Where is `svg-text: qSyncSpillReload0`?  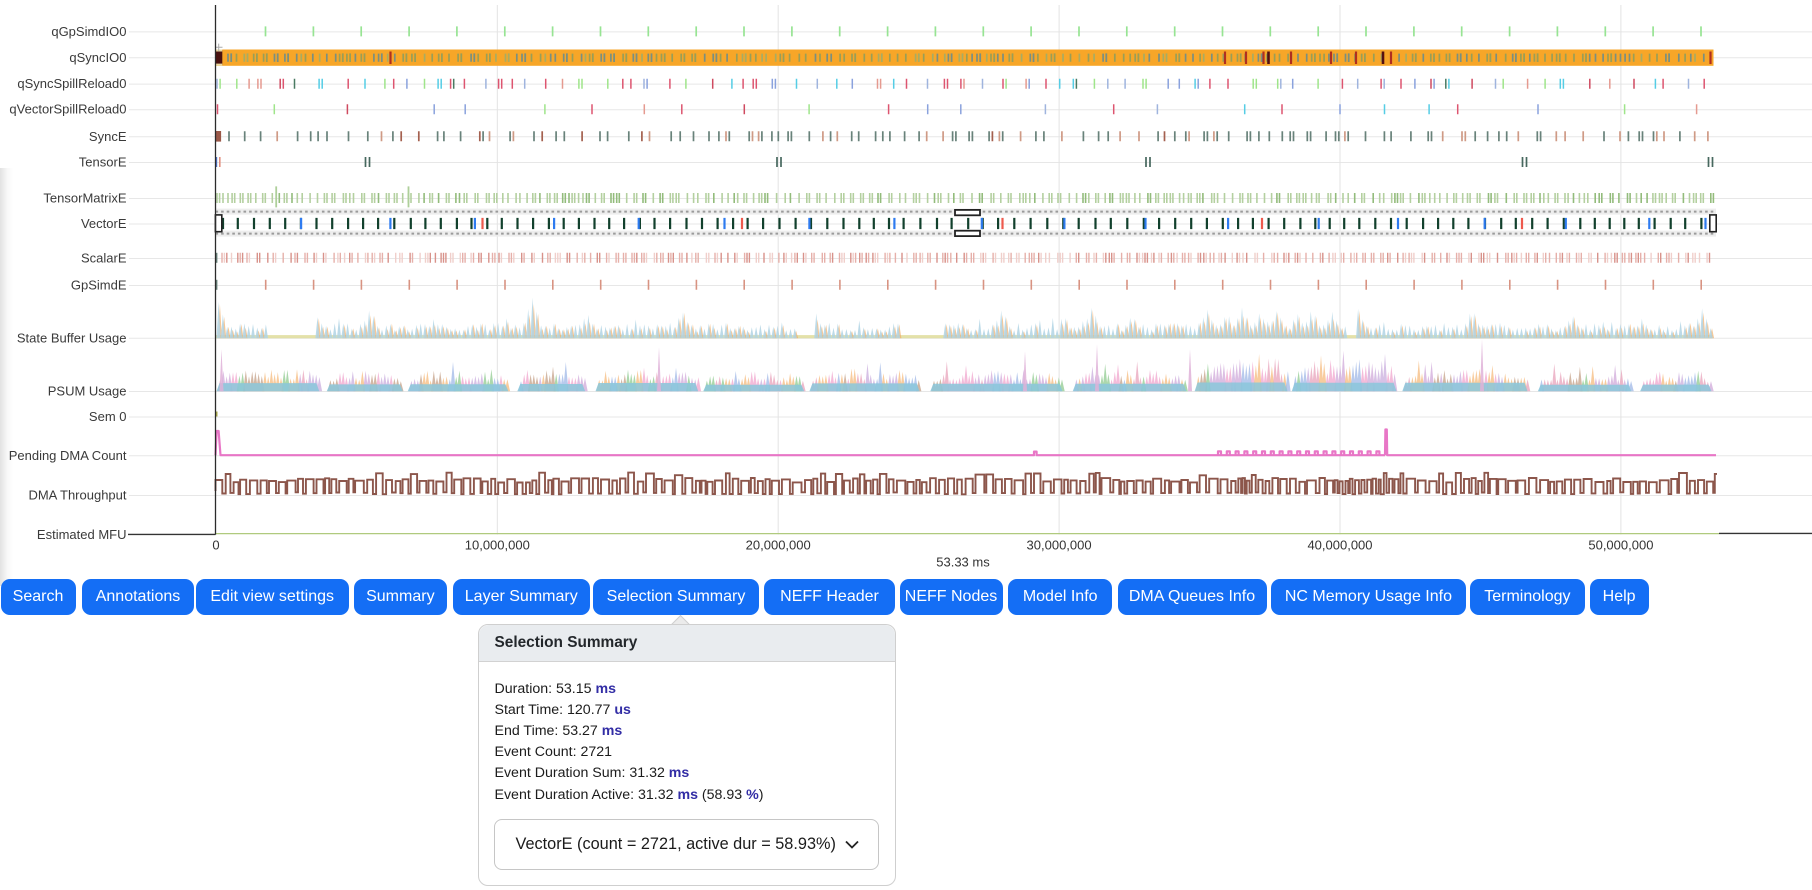 svg-text: qSyncSpillReload0 is located at coordinates (71, 83).